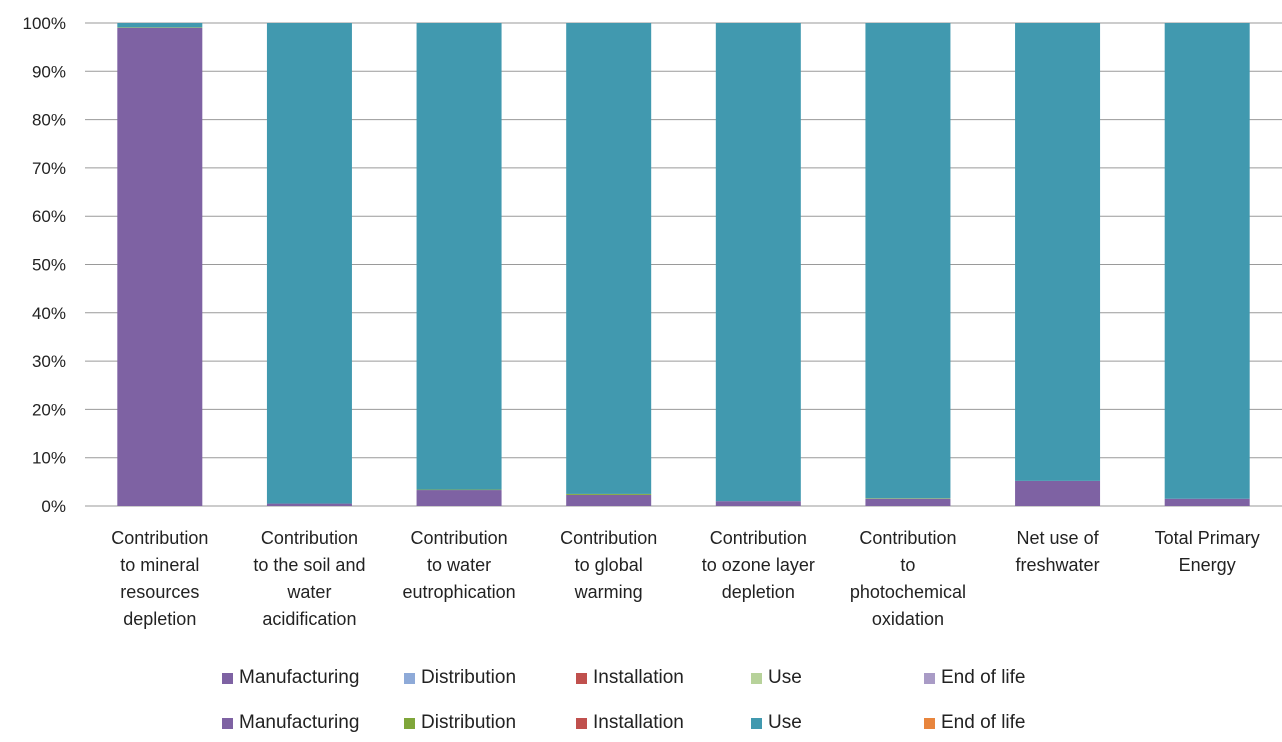 The height and width of the screenshot is (742, 1282). I want to click on y-tick-label: 80%, so click(49, 120).